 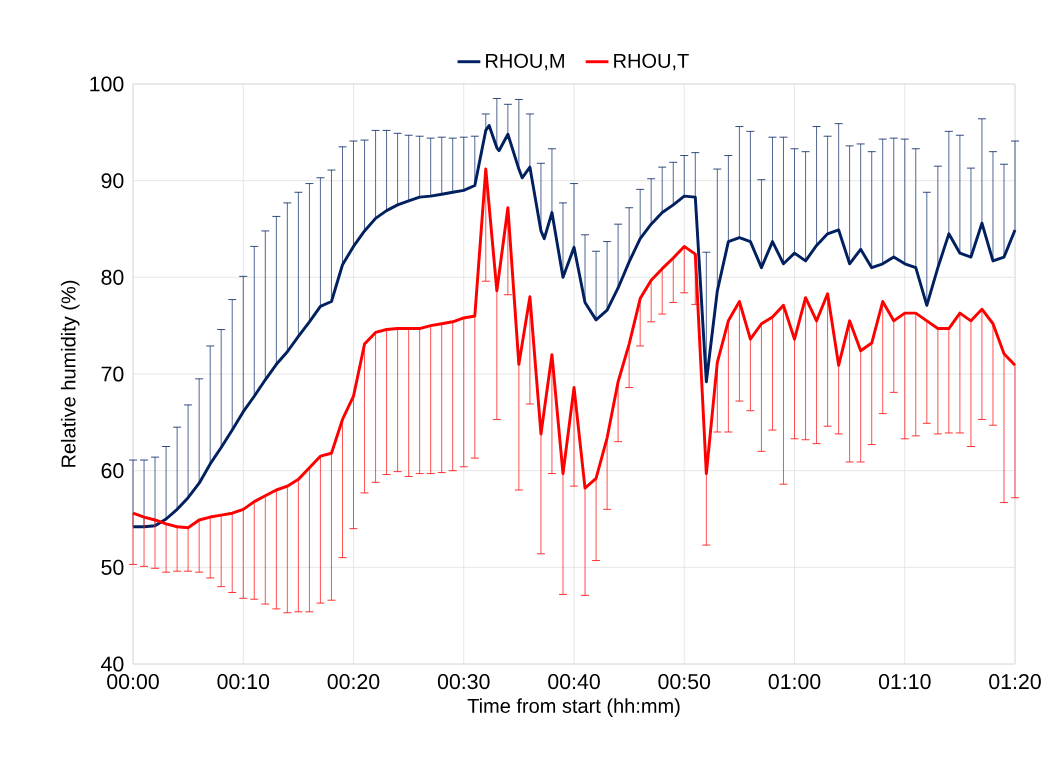 I want to click on x-tick-label: 00:50, so click(x=684, y=682).